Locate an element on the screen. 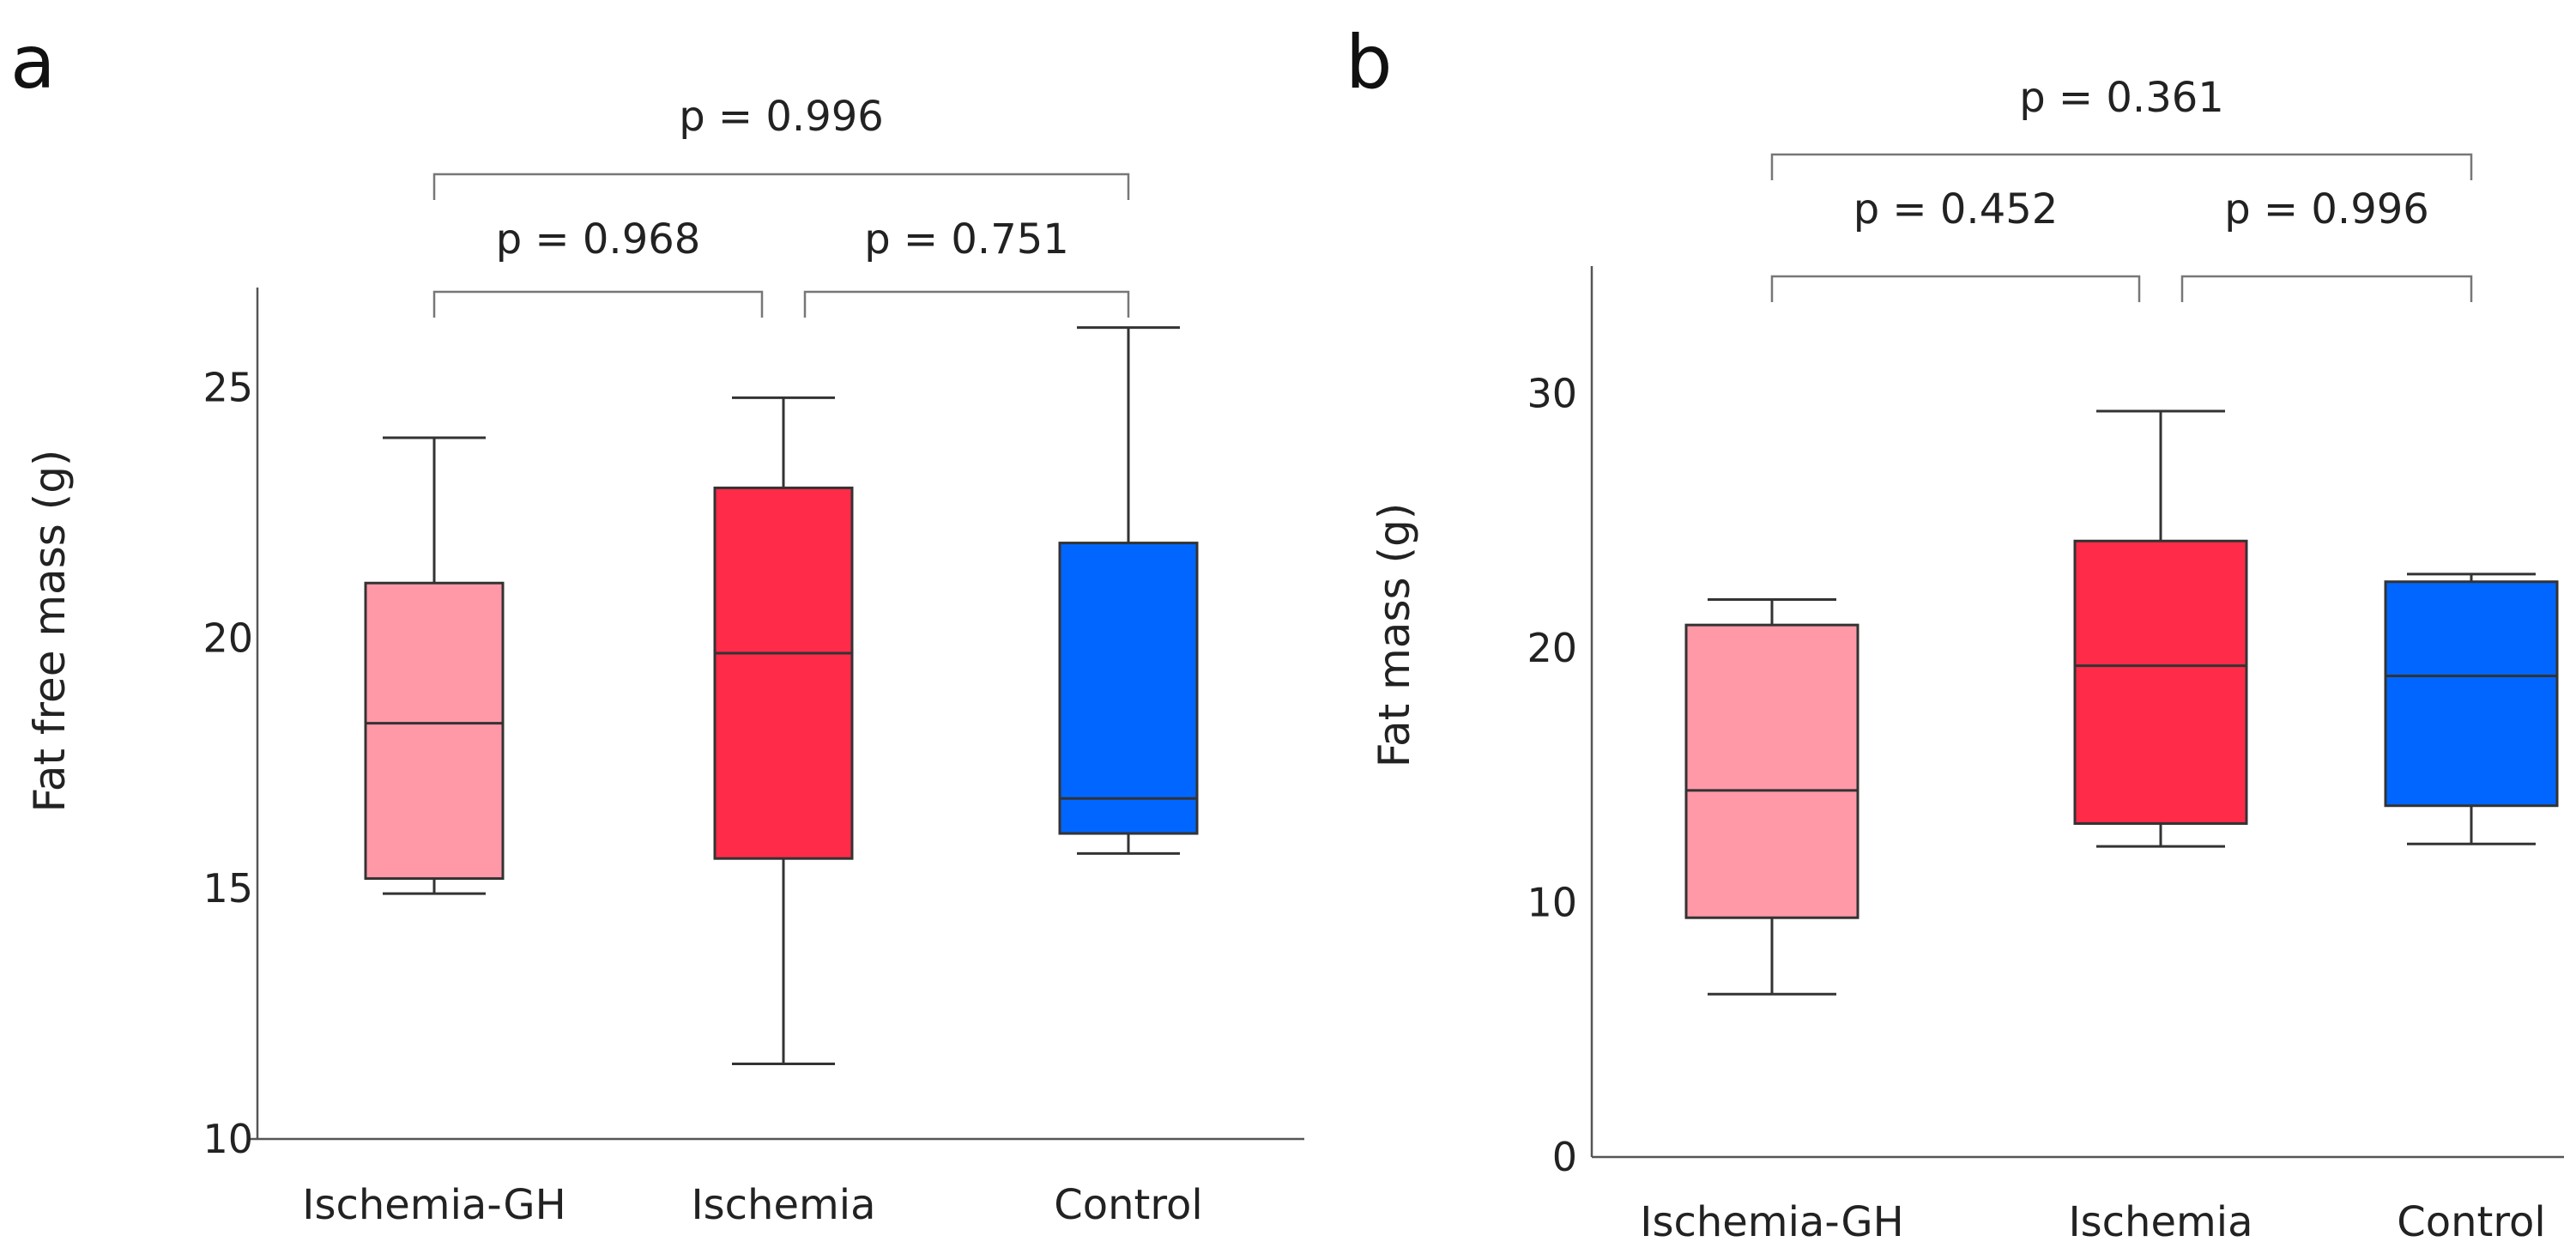 The image size is (2576, 1260). panel-a-letter: a is located at coordinates (33, 63).